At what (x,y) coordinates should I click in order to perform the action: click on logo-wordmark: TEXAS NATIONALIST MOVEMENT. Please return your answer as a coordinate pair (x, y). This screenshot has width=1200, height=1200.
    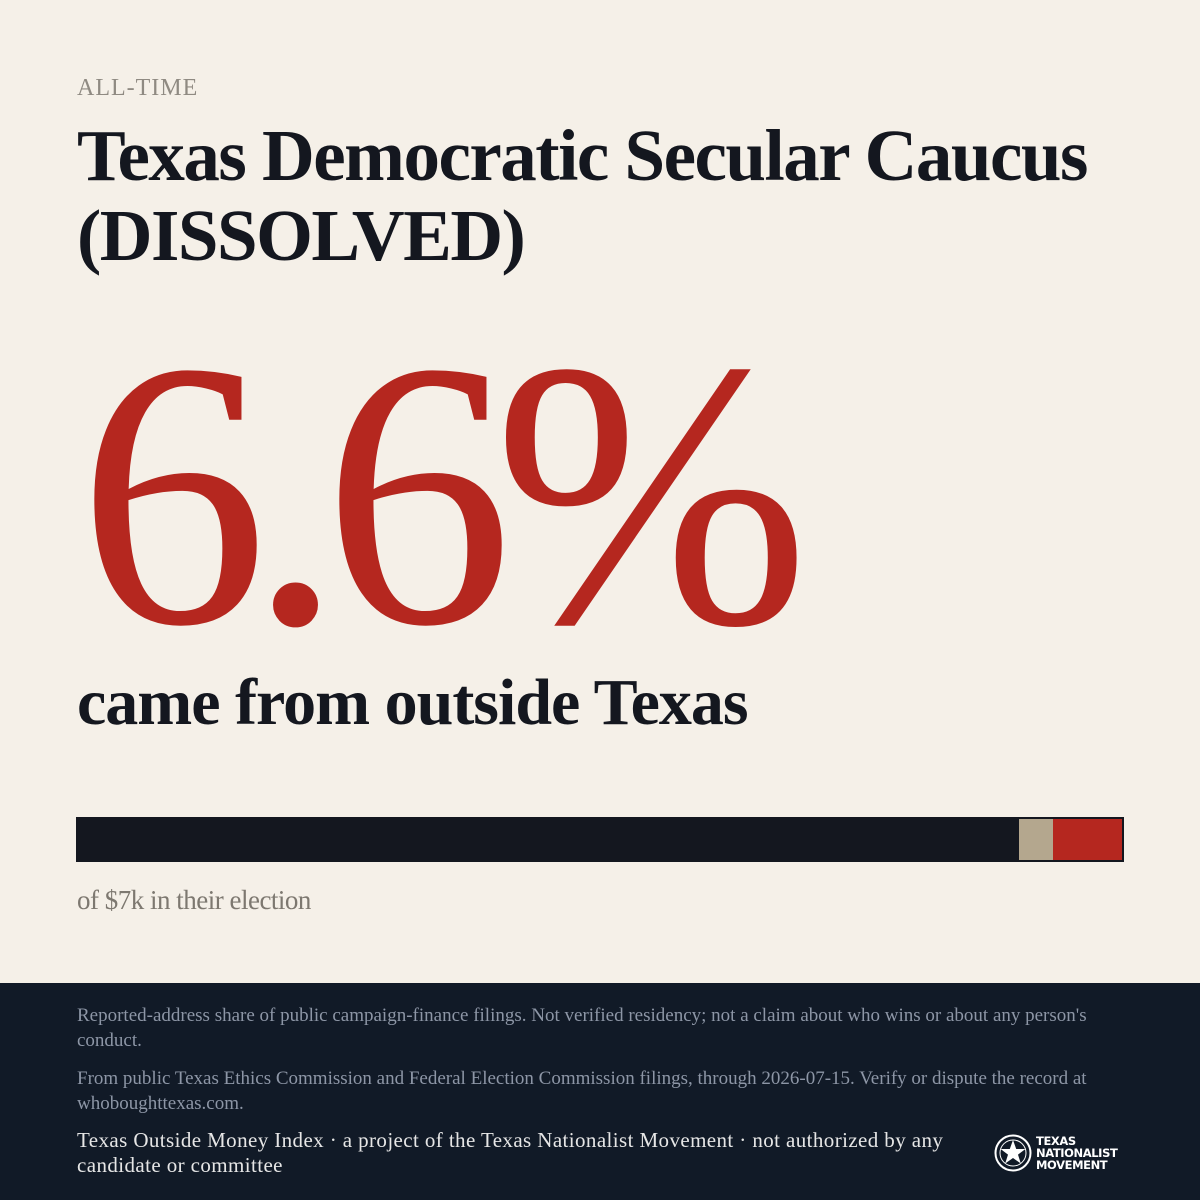
    Looking at the image, I should click on (1077, 1153).